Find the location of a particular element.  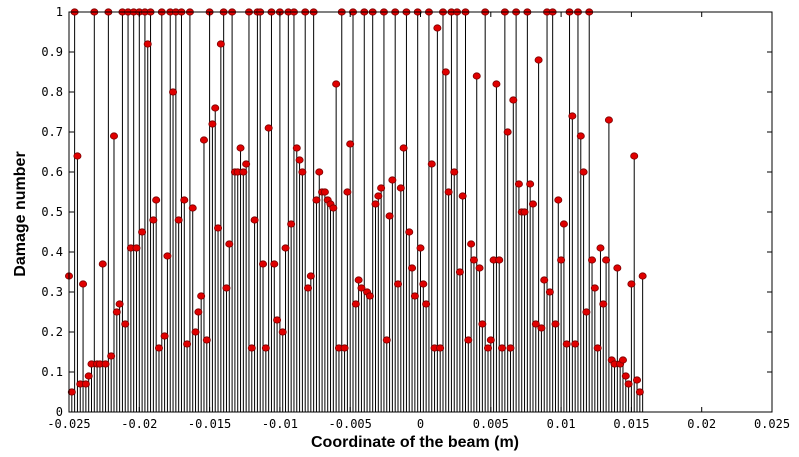

x-tick-label: 0.005 is located at coordinates (491, 424).